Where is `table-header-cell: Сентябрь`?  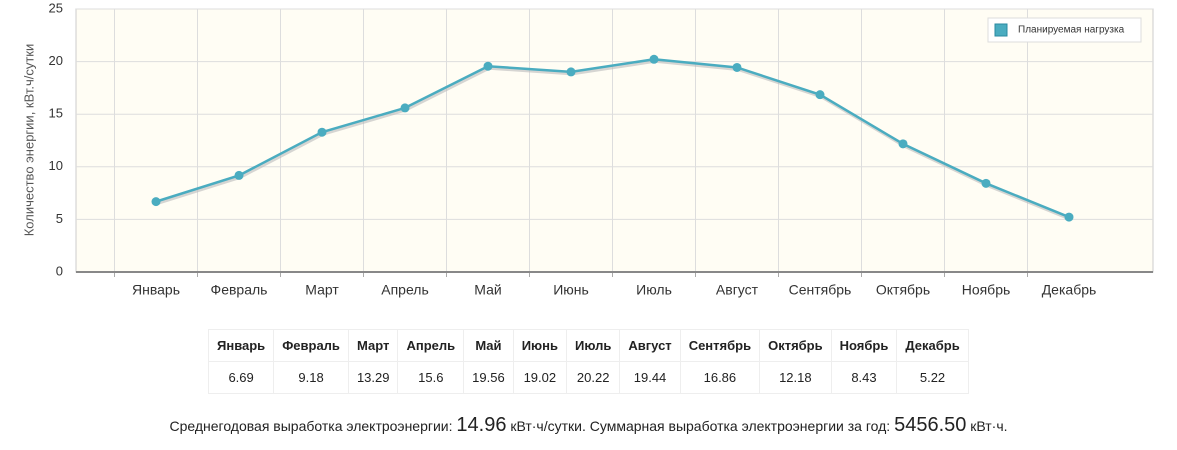 table-header-cell: Сентябрь is located at coordinates (720, 345).